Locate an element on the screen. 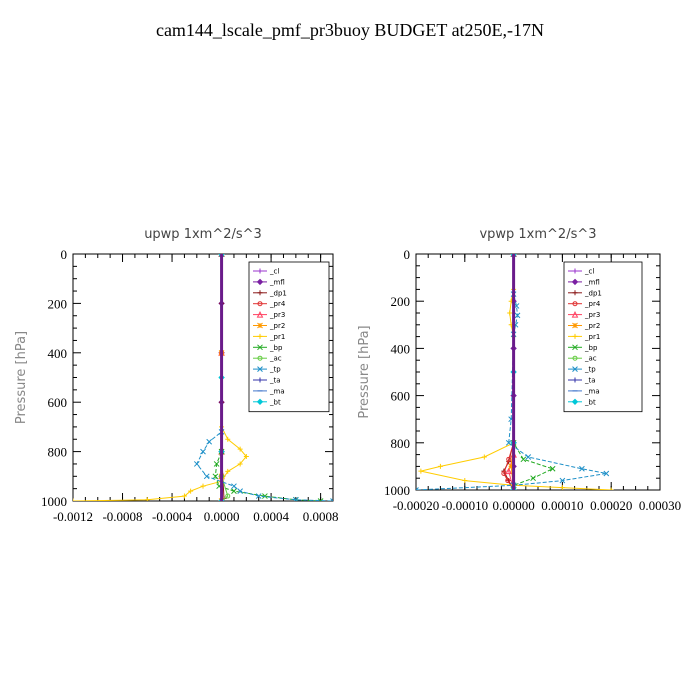 This screenshot has width=700, height=700. legend-label: _tp is located at coordinates (275, 370).